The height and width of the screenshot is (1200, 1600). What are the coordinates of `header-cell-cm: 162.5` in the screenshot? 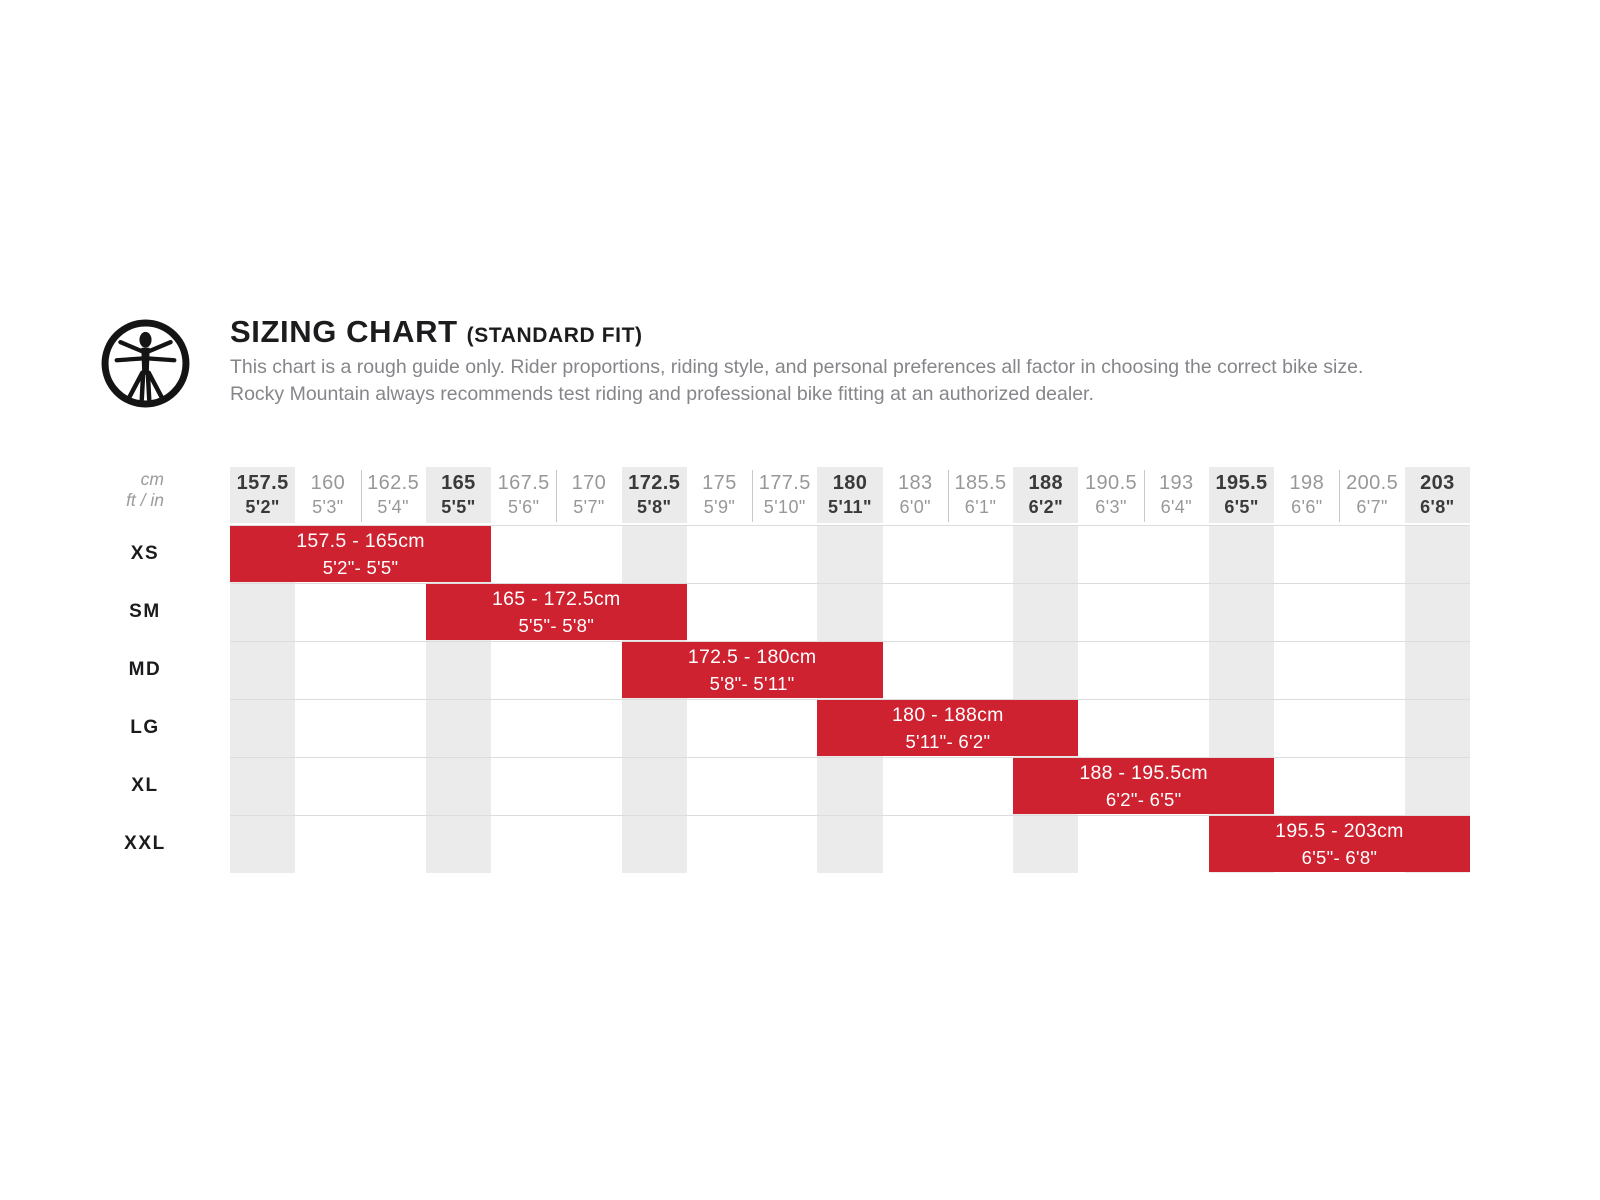 It's located at (393, 483).